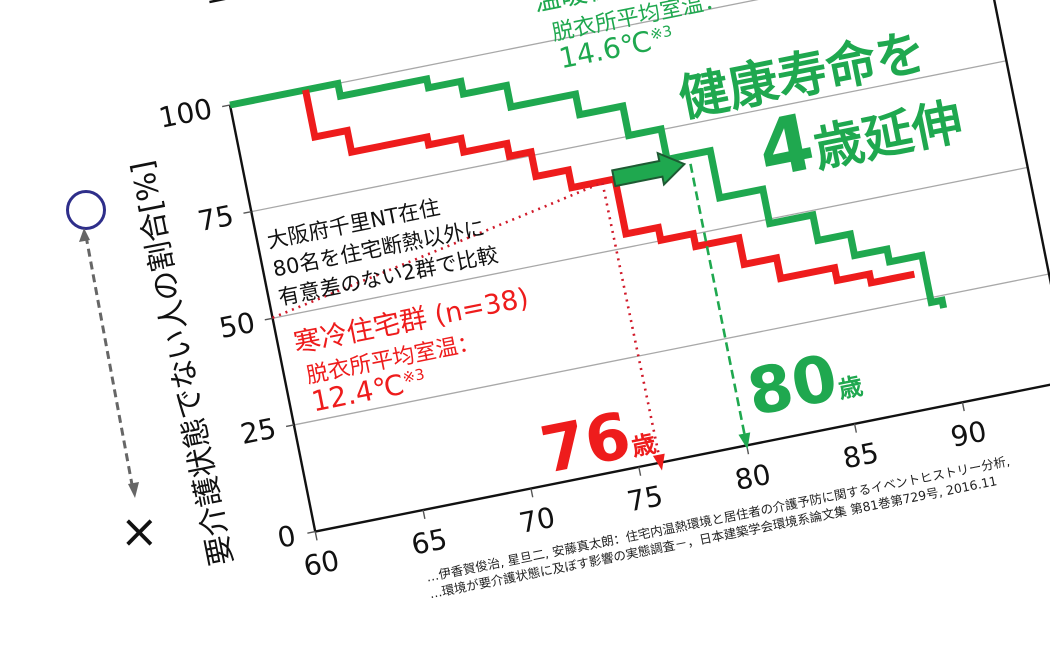  I want to click on extension-arrow-icon, so click(649, 169).